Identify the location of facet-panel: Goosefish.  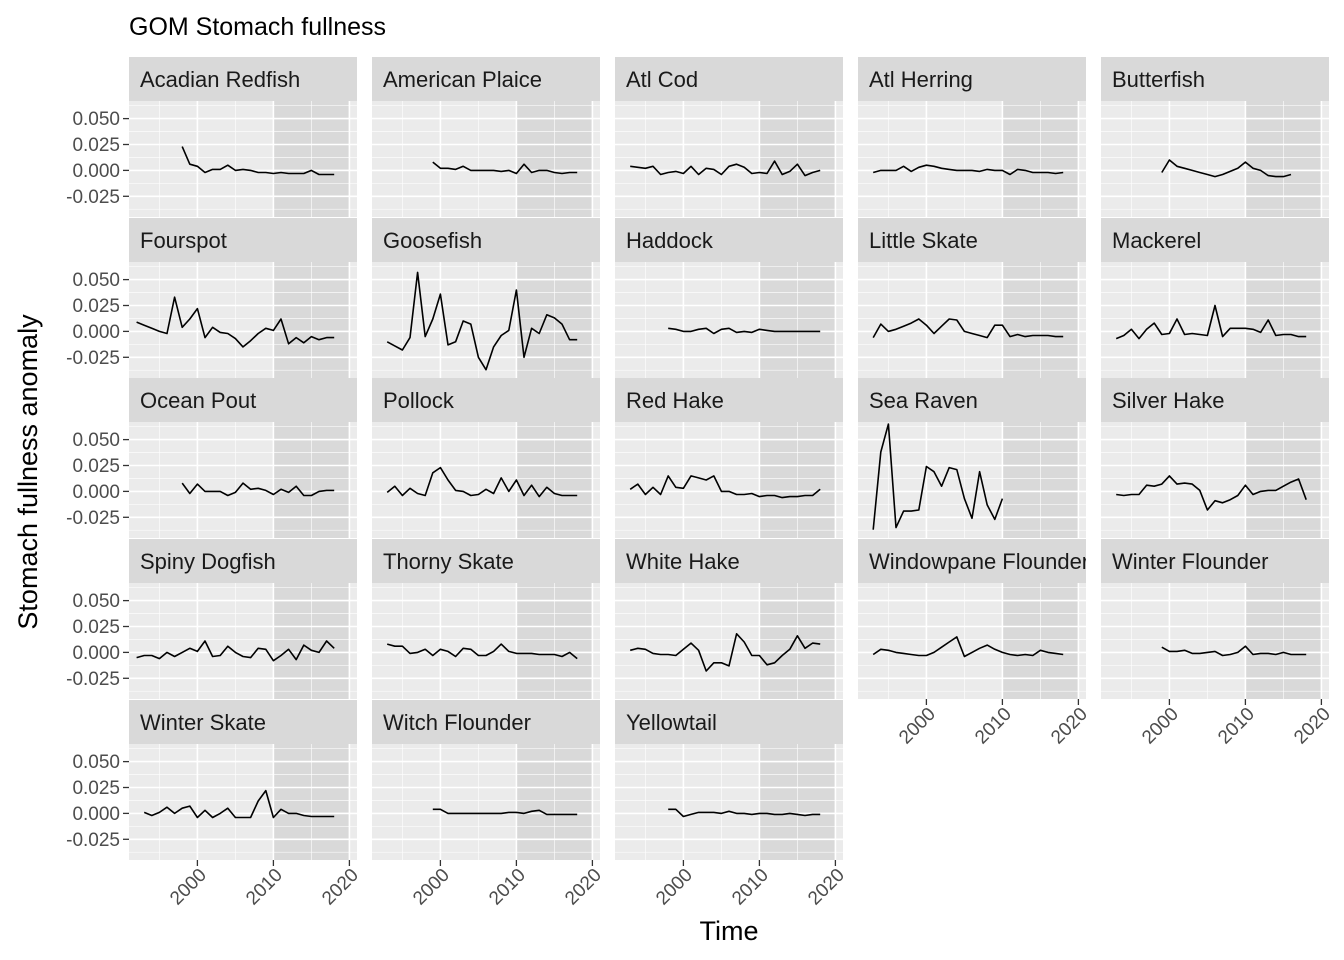
(486, 298).